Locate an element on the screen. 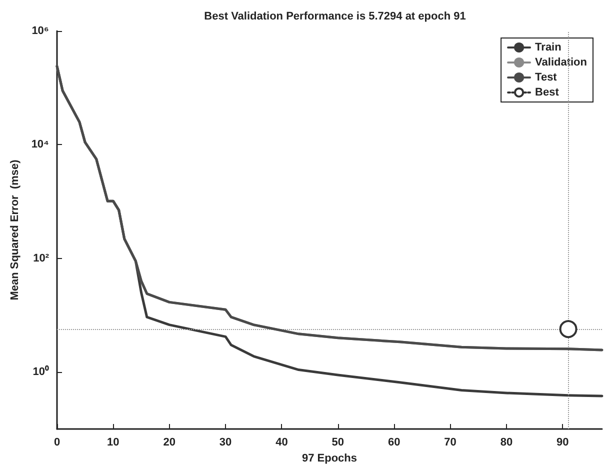 The height and width of the screenshot is (471, 605). x-tick-label: 60 is located at coordinates (394, 442).